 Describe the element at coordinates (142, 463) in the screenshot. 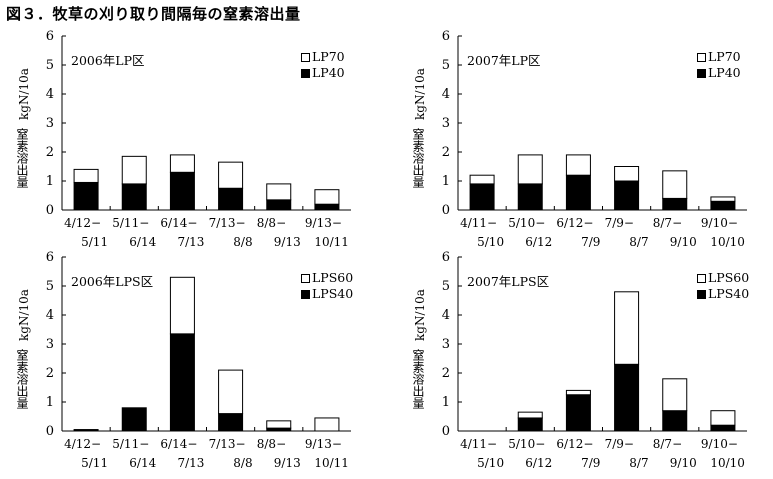

I see `x-tick-label-bottom: 6/14` at that location.